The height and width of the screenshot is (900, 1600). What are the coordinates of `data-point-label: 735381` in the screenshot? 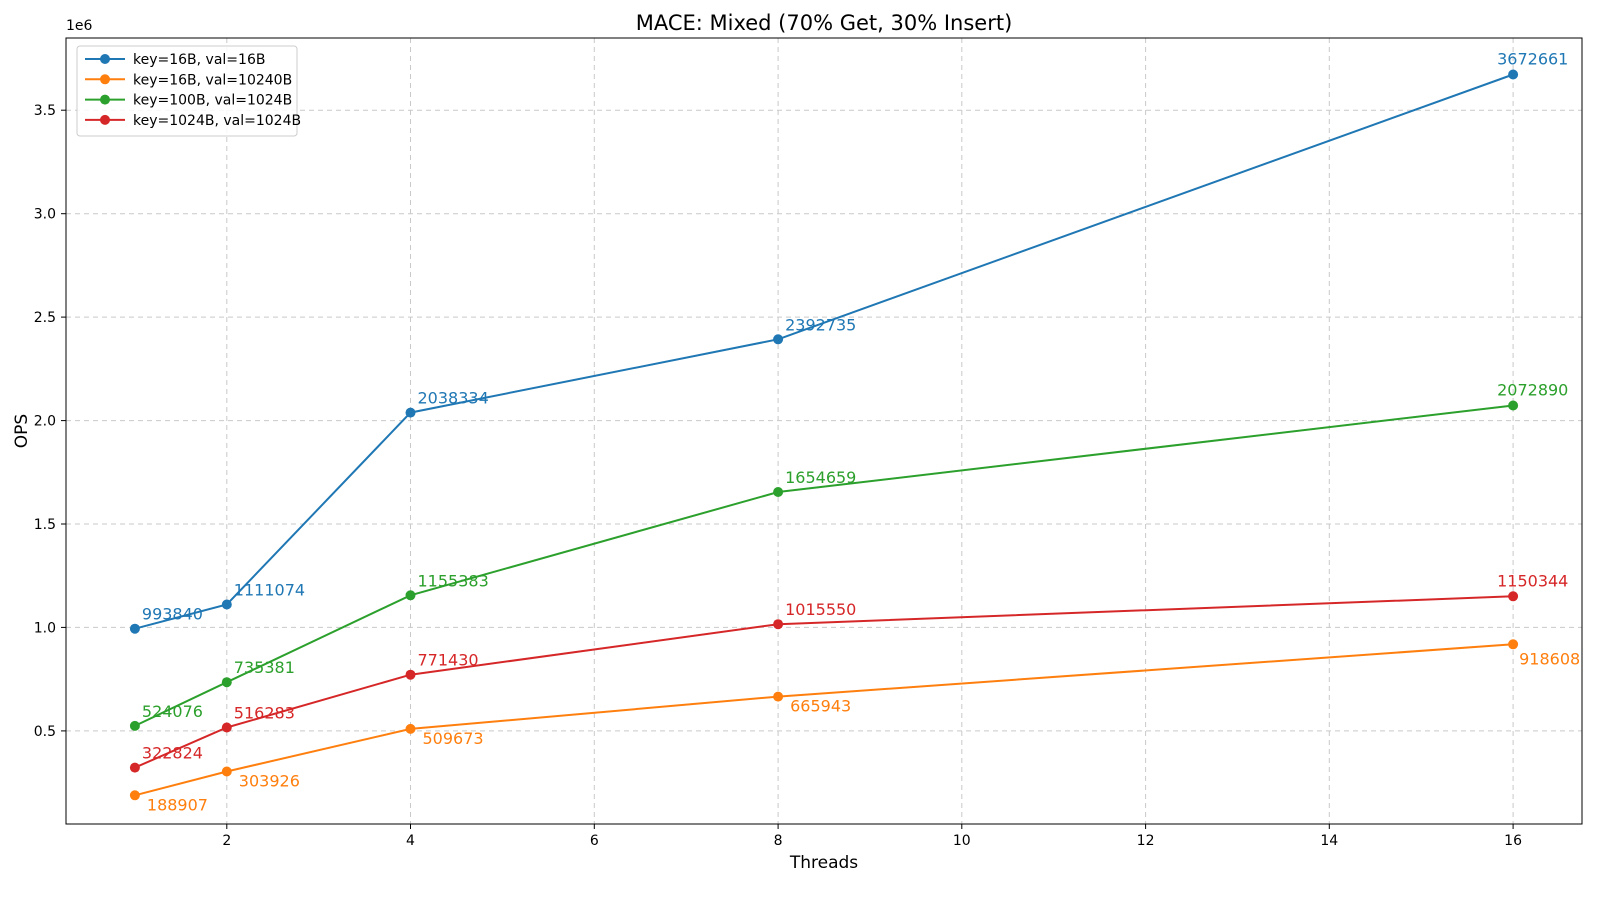 It's located at (264, 667).